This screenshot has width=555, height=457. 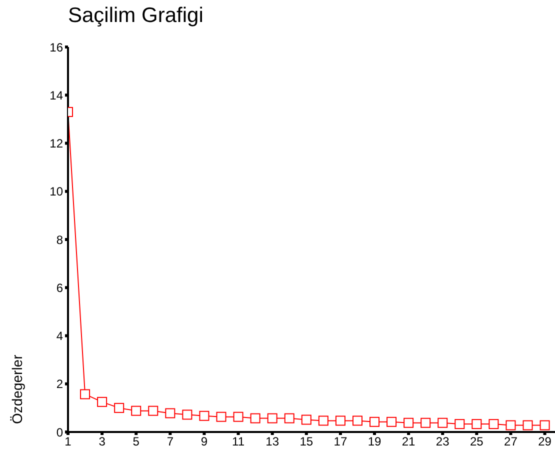 What do you see at coordinates (57, 191) in the screenshot?
I see `y-tick-label: 10` at bounding box center [57, 191].